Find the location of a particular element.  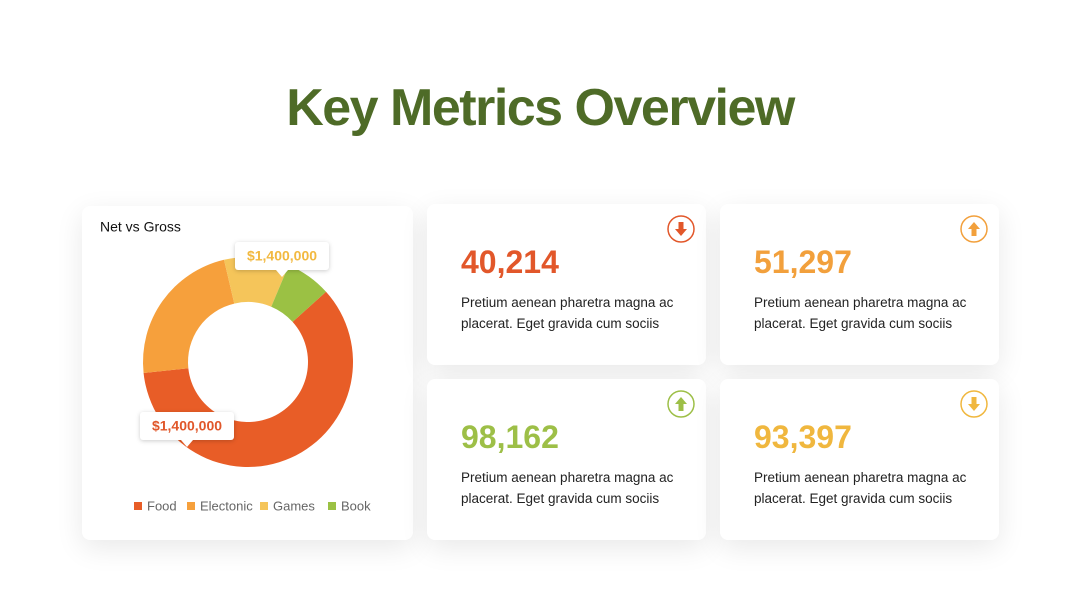

title: Key Metrics Overview is located at coordinates (540, 108).